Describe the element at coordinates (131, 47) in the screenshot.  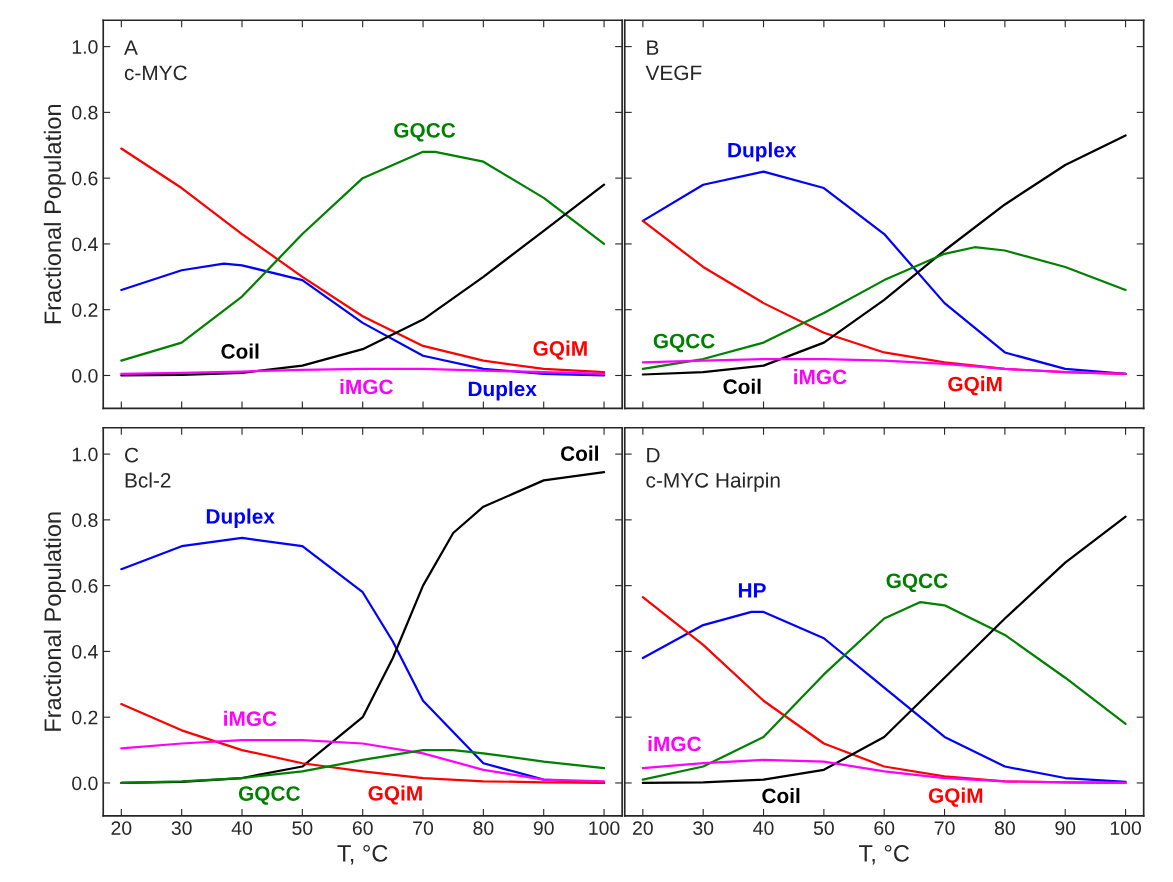
I see `annotation: A` at that location.